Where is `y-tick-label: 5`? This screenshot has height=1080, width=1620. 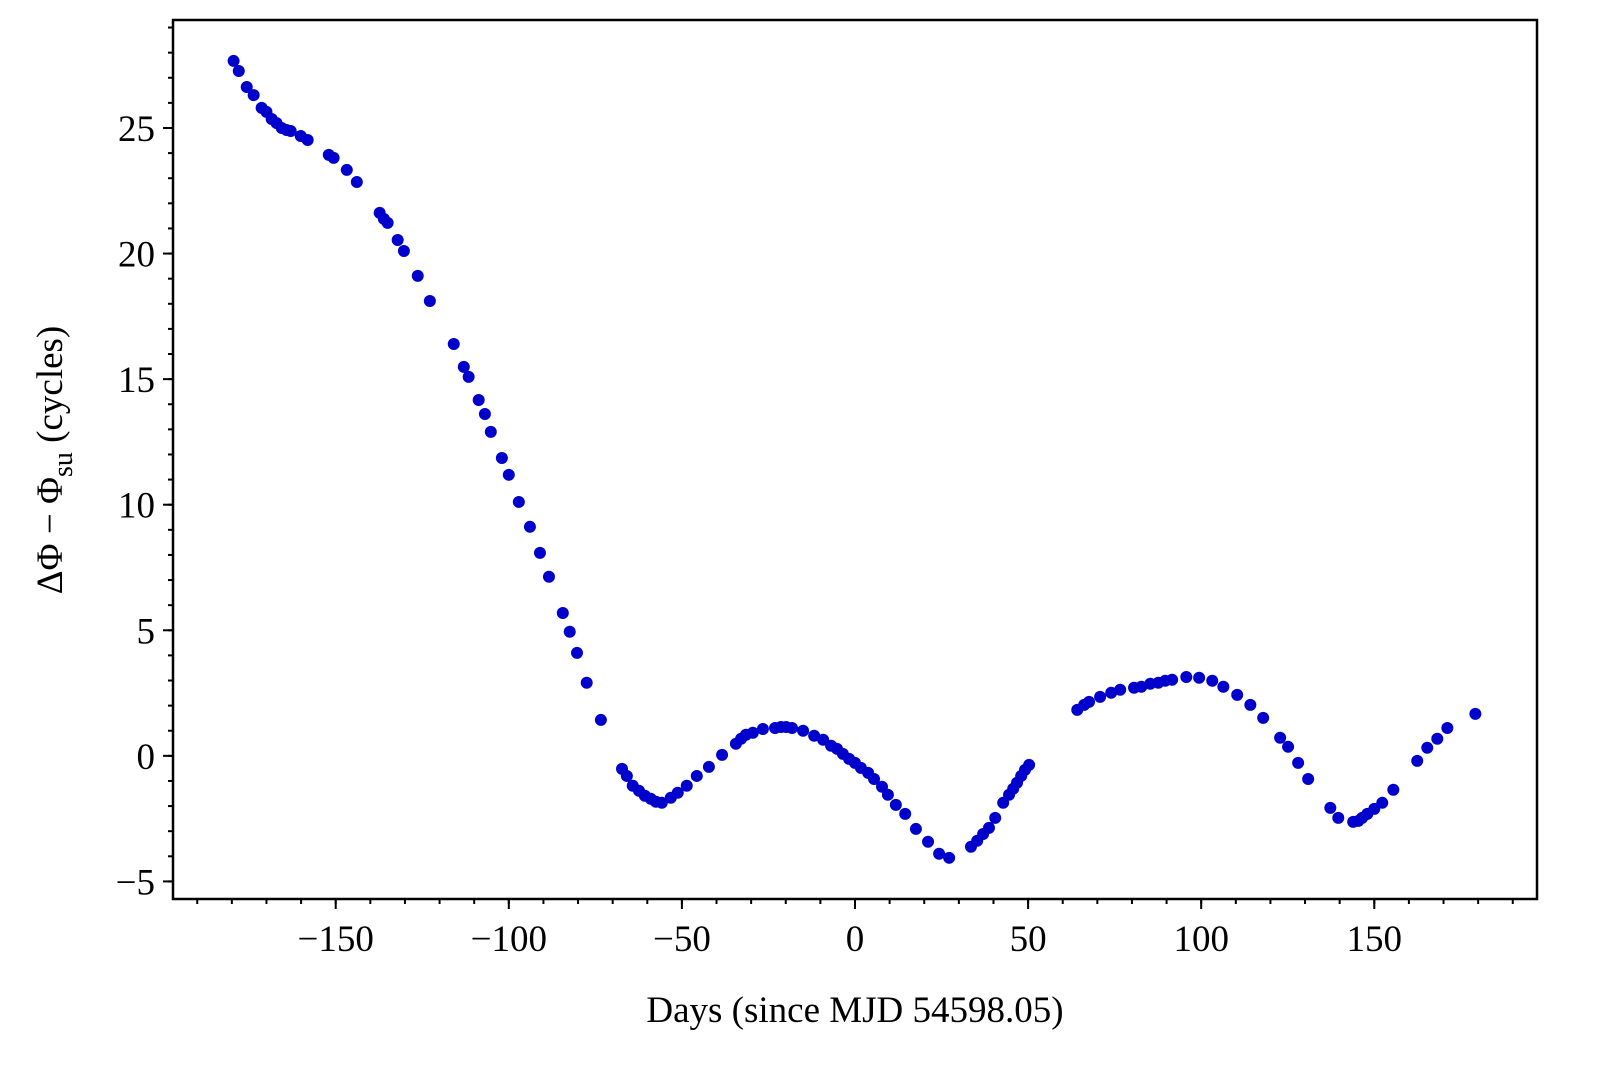 y-tick-label: 5 is located at coordinates (146, 631).